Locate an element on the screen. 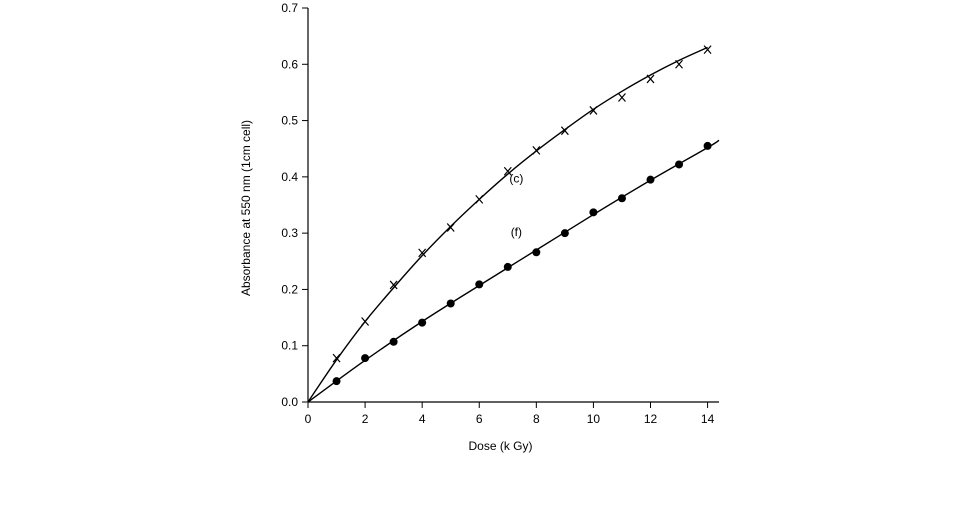  y-tick-label: 0.2 is located at coordinates (289, 289).